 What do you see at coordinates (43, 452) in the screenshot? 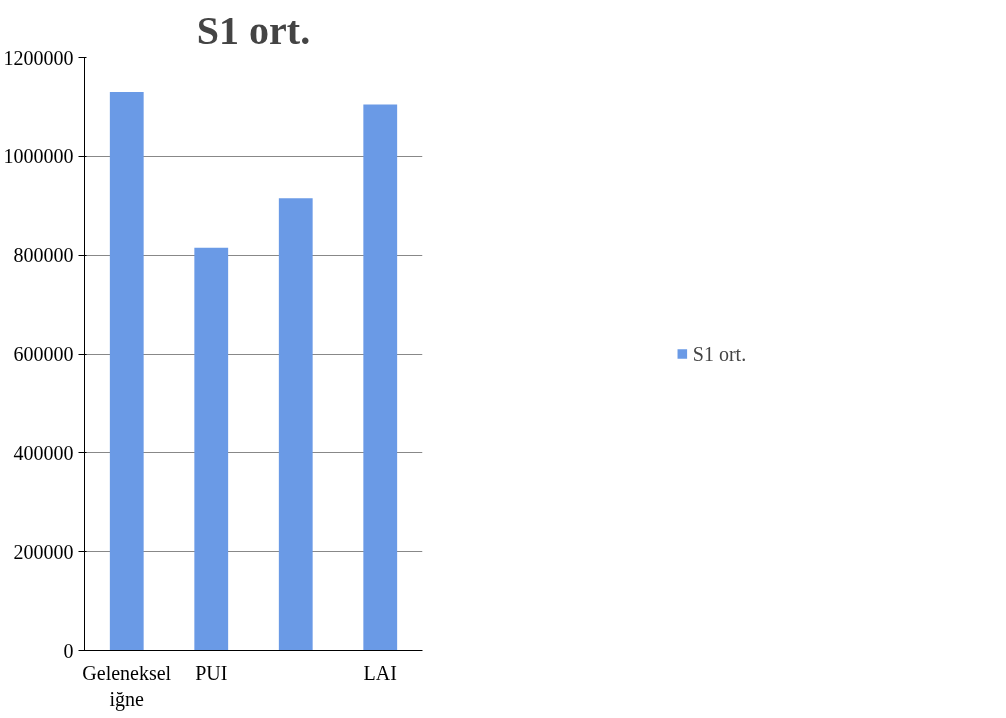
I see `y-tick-label: 400000` at bounding box center [43, 452].